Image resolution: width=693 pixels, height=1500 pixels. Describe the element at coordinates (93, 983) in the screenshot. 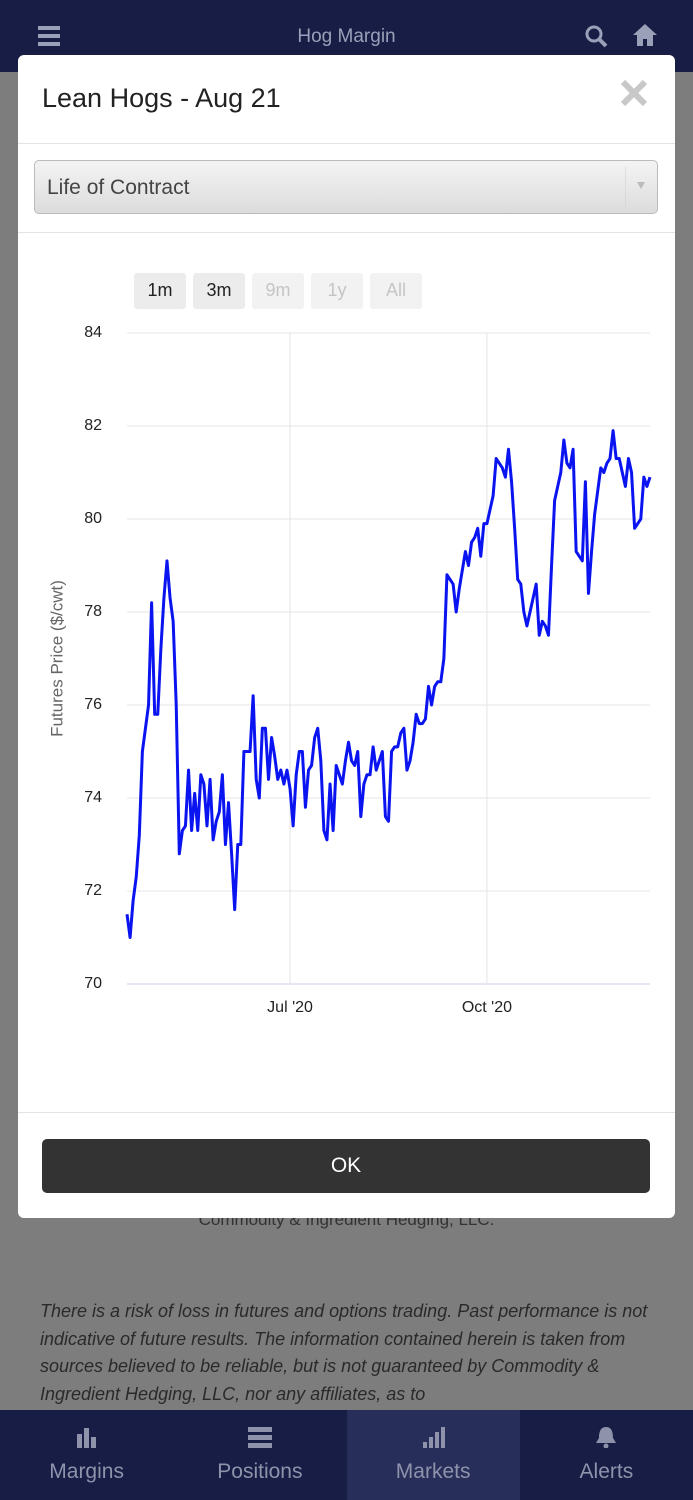

I see `y-tick-label: 70` at that location.